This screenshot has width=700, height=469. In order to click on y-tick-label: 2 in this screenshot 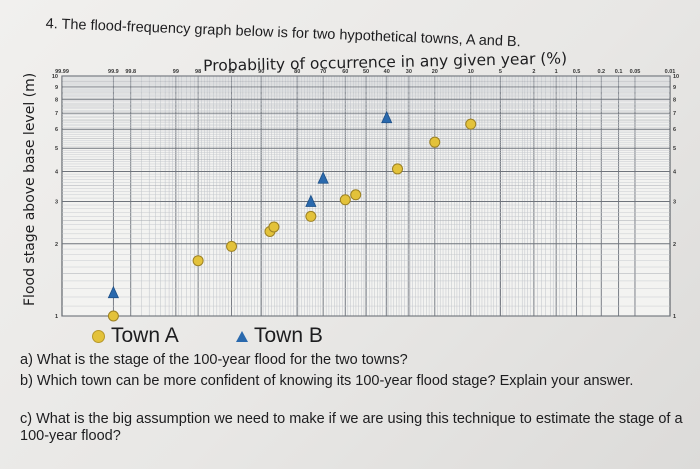, I will do `click(56, 245)`.